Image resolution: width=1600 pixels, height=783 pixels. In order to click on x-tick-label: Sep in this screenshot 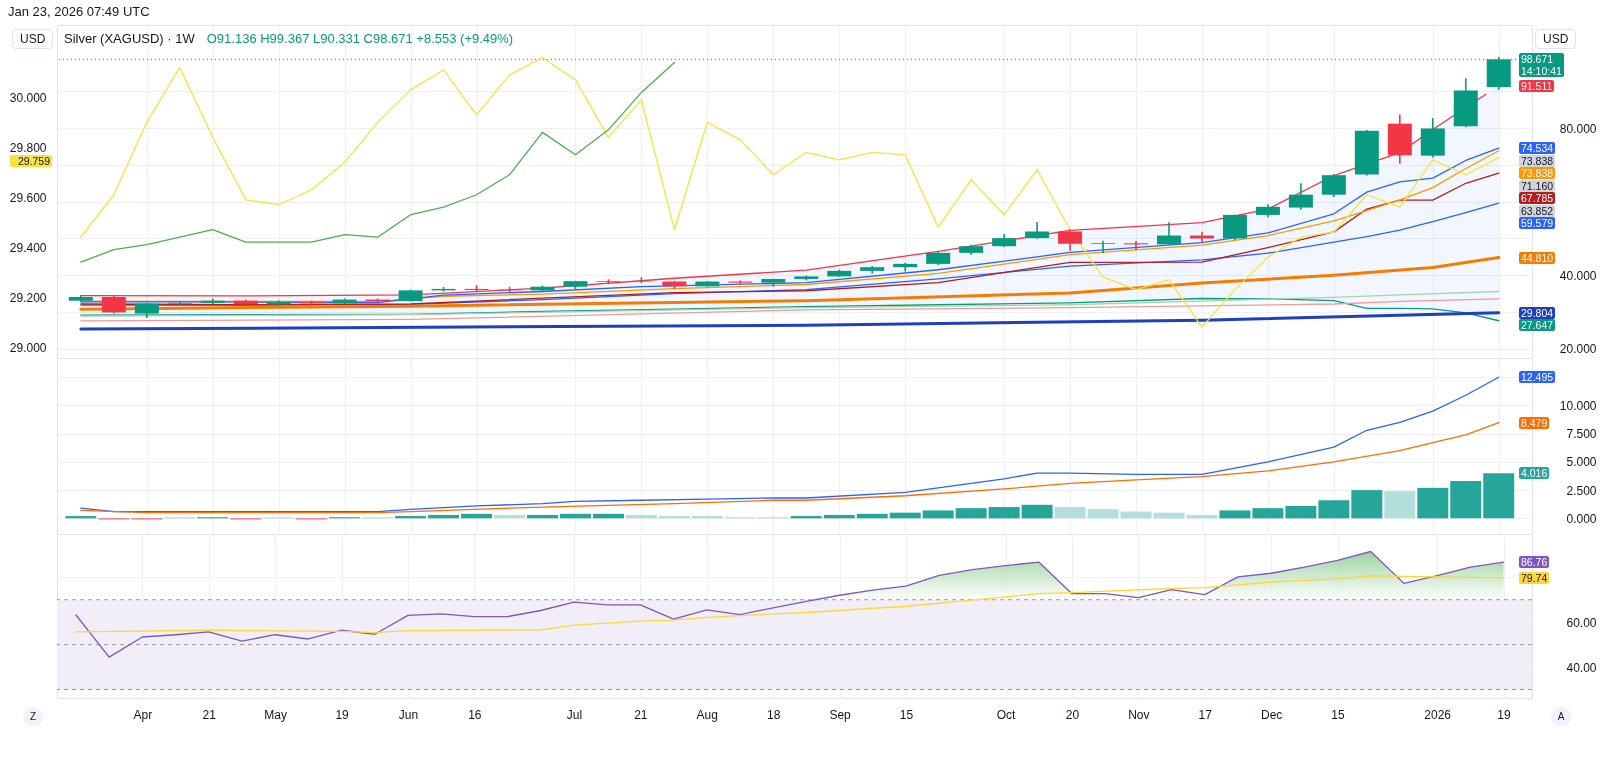, I will do `click(840, 714)`.